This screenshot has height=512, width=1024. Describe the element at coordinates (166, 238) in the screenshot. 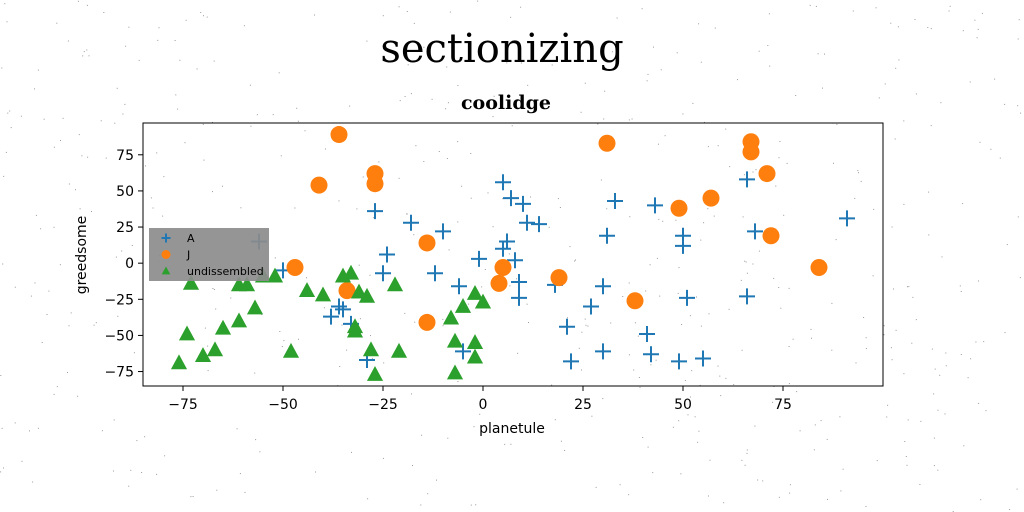

I see `legend-marker-a` at that location.